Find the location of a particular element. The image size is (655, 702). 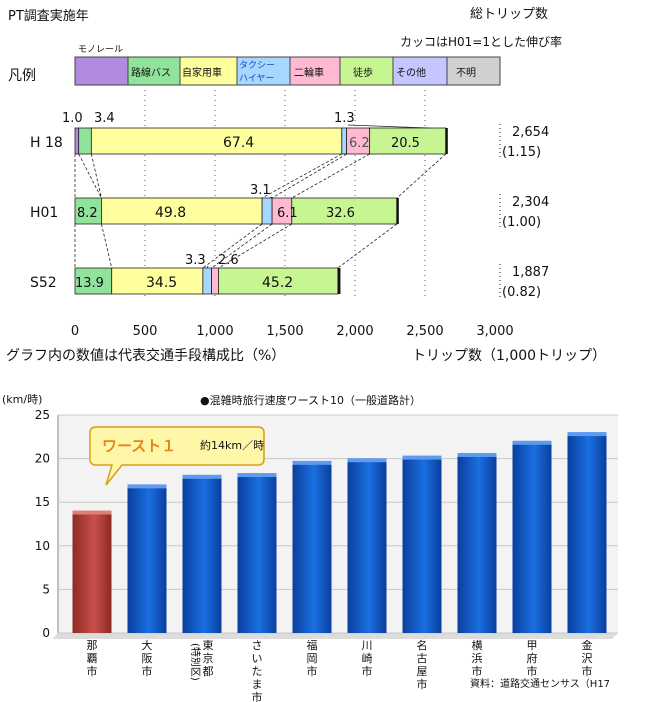

legend-swatch-monorail is located at coordinates (101, 71).